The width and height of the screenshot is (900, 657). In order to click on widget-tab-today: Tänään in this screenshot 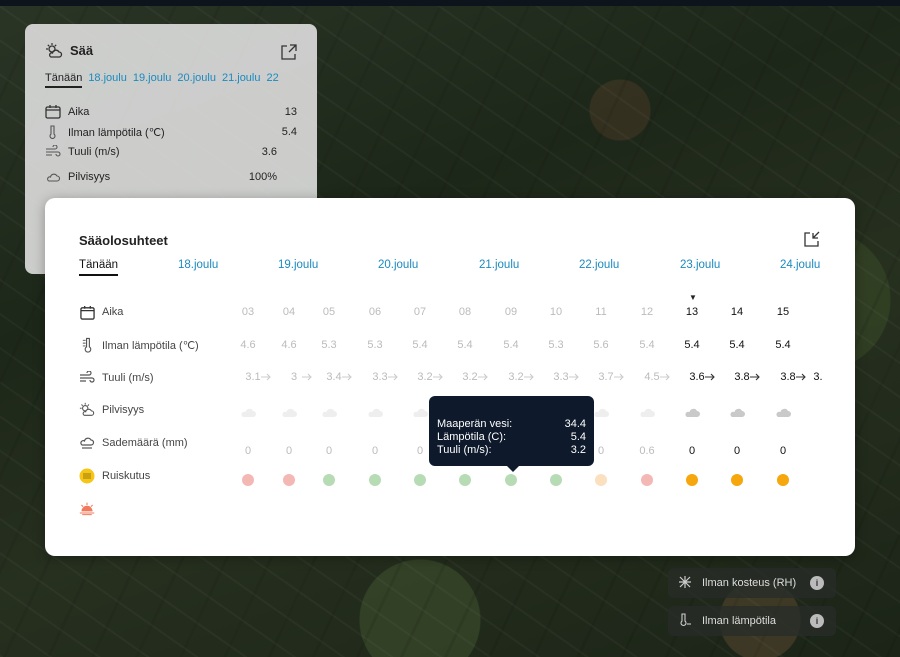, I will do `click(64, 80)`.